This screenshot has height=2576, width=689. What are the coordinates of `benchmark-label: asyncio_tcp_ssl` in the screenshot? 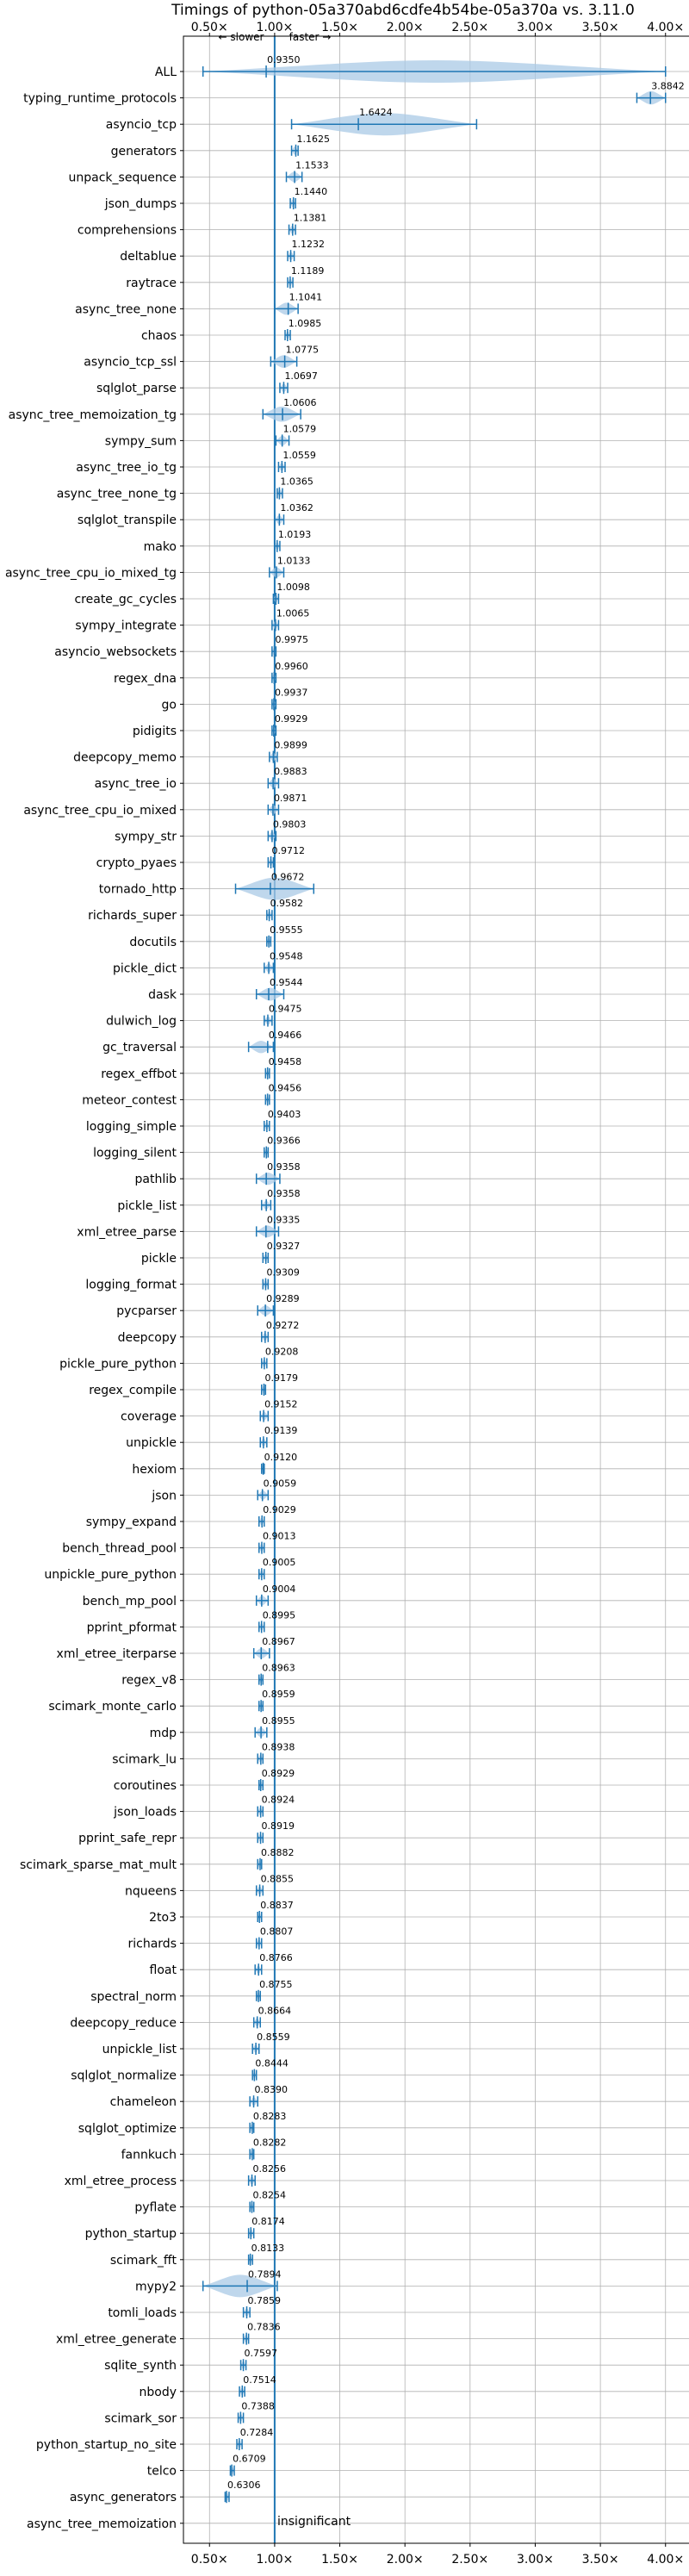 It's located at (130, 363).